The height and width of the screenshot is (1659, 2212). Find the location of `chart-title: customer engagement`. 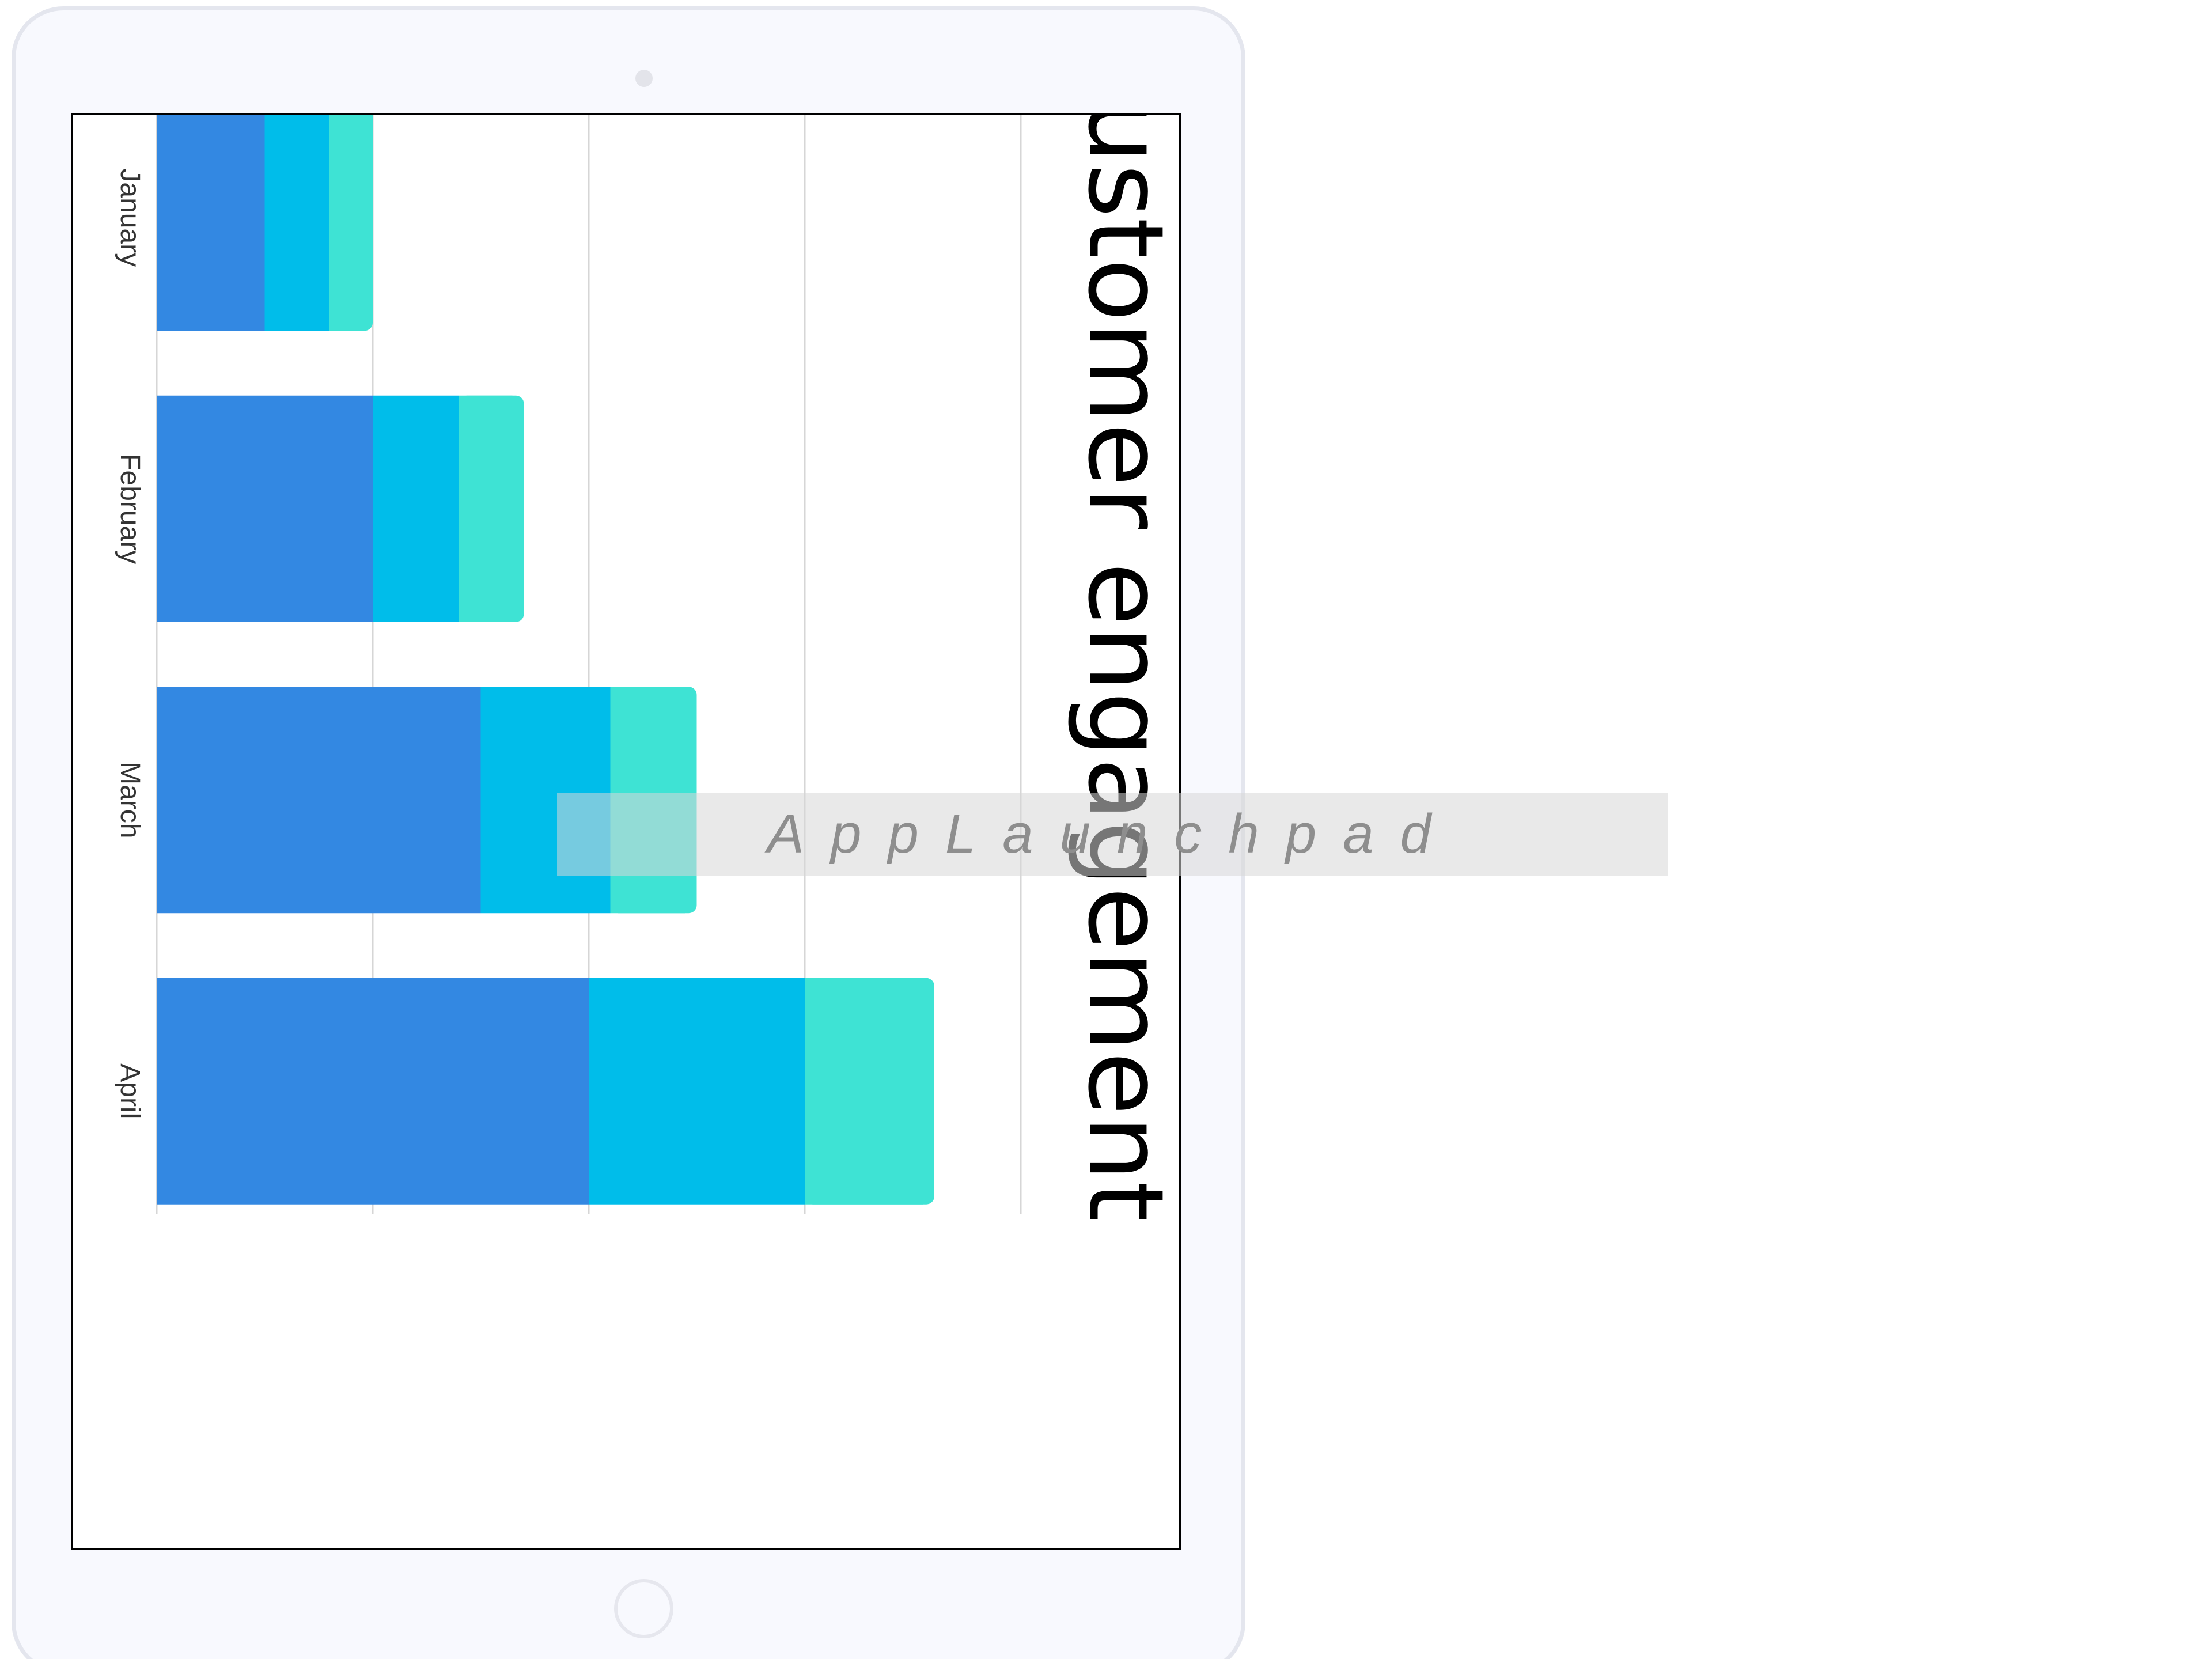

chart-title: customer engagement is located at coordinates (1122, 668).